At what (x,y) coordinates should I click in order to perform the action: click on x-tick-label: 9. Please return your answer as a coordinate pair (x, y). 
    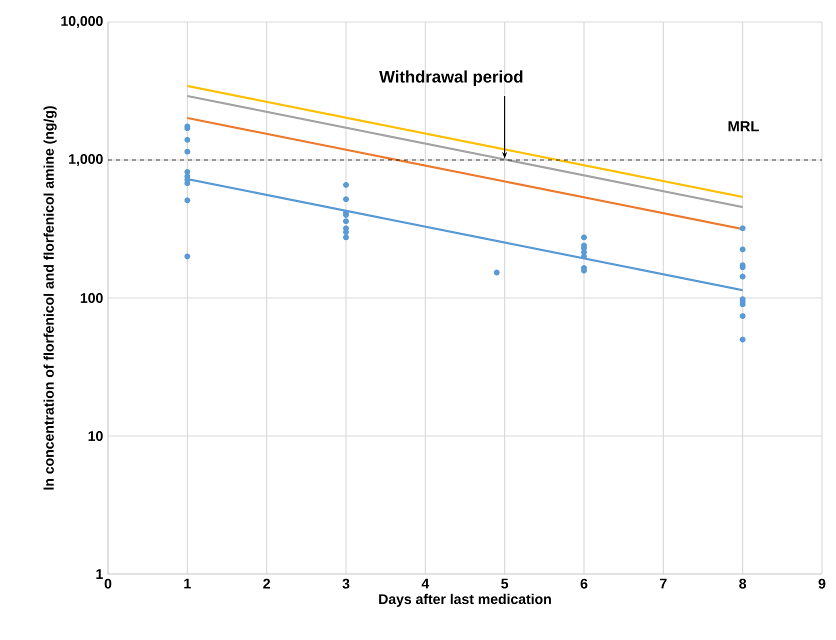
    Looking at the image, I should click on (822, 583).